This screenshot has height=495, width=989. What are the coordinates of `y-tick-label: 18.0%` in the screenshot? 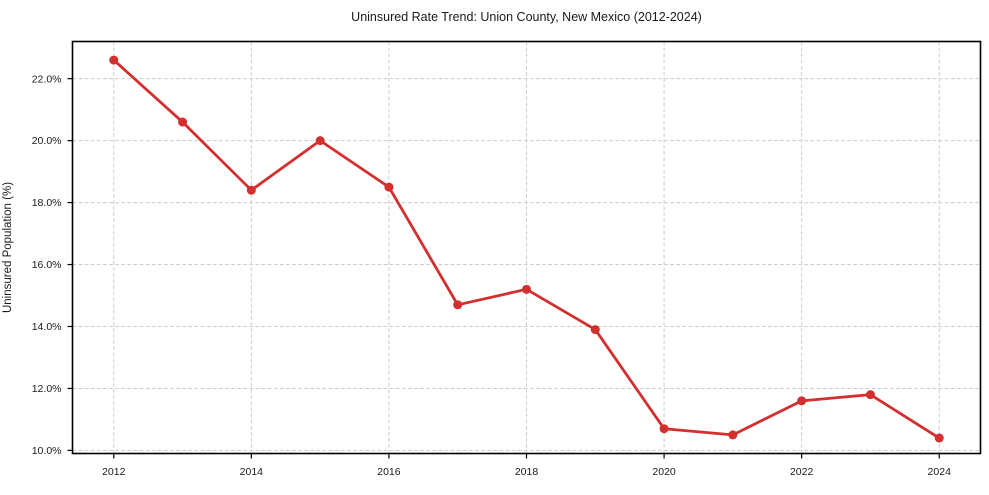 It's located at (47, 203).